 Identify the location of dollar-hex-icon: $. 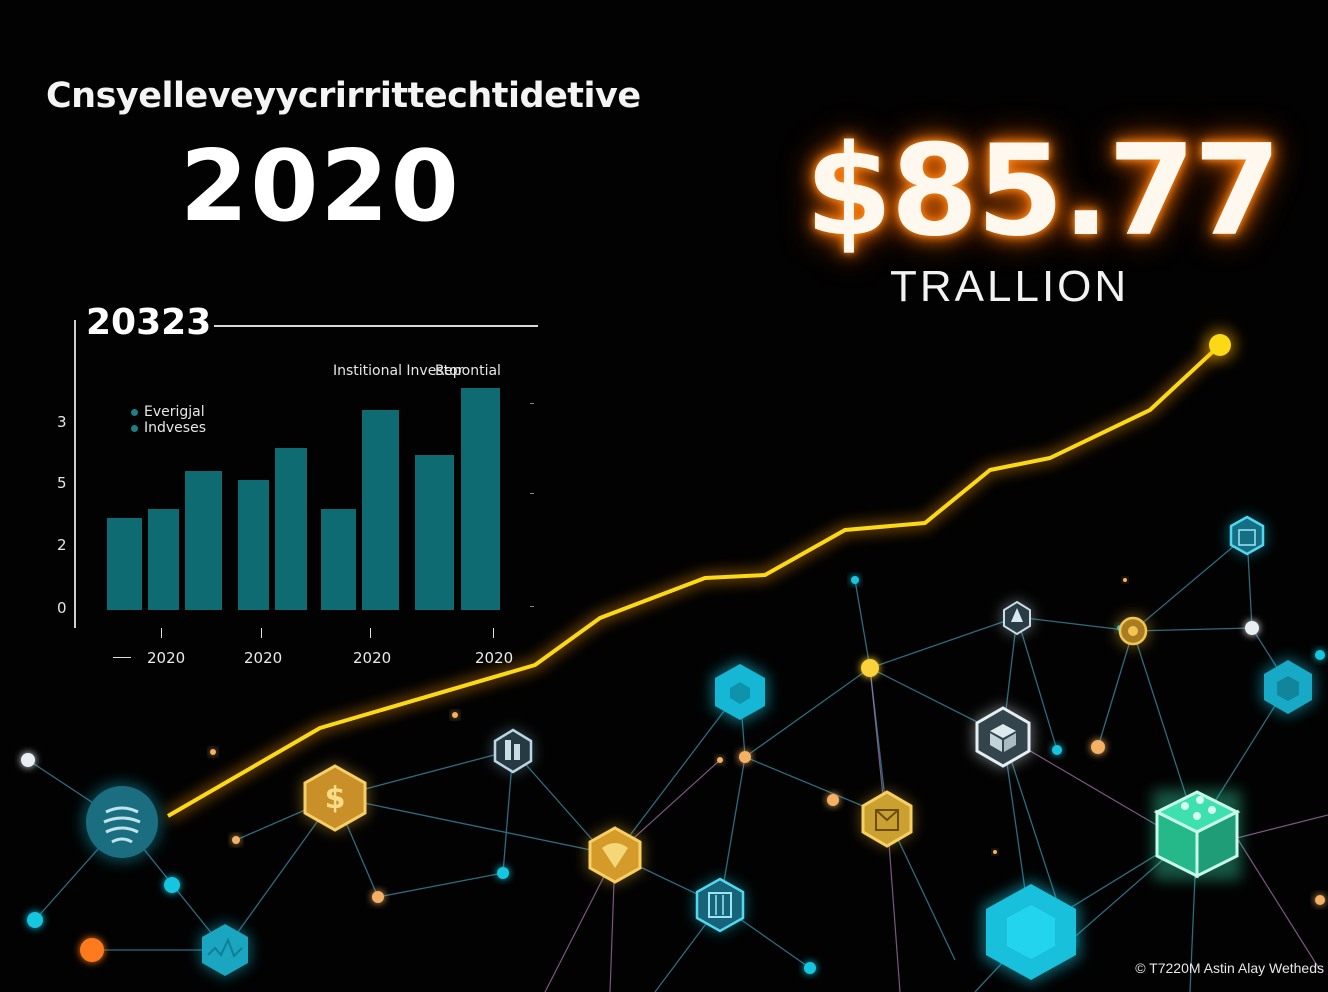
(335, 798).